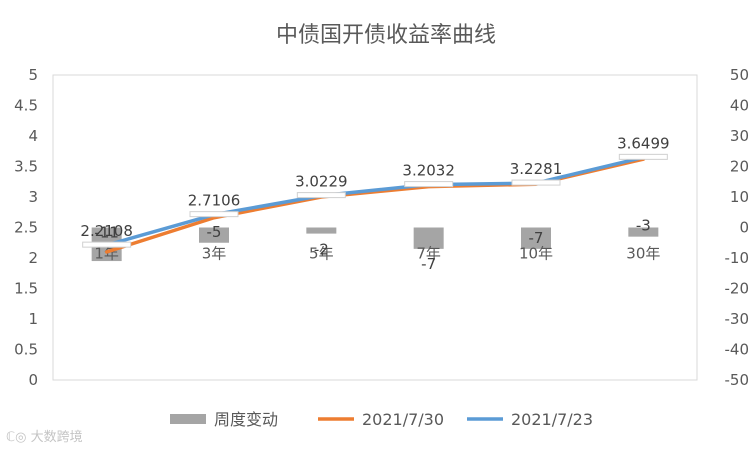 This screenshot has height=452, width=752. Describe the element at coordinates (552, 419) in the screenshot. I see `legend-label: 2021/7/23` at that location.